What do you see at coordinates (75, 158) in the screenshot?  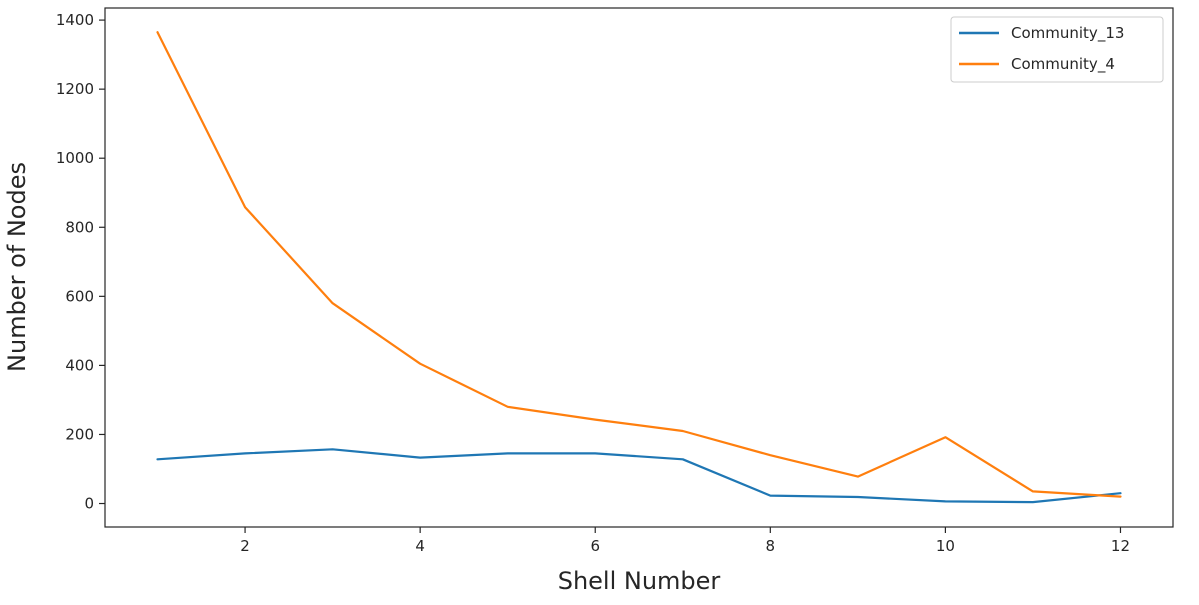 I see `y-tick-label: 1000` at bounding box center [75, 158].